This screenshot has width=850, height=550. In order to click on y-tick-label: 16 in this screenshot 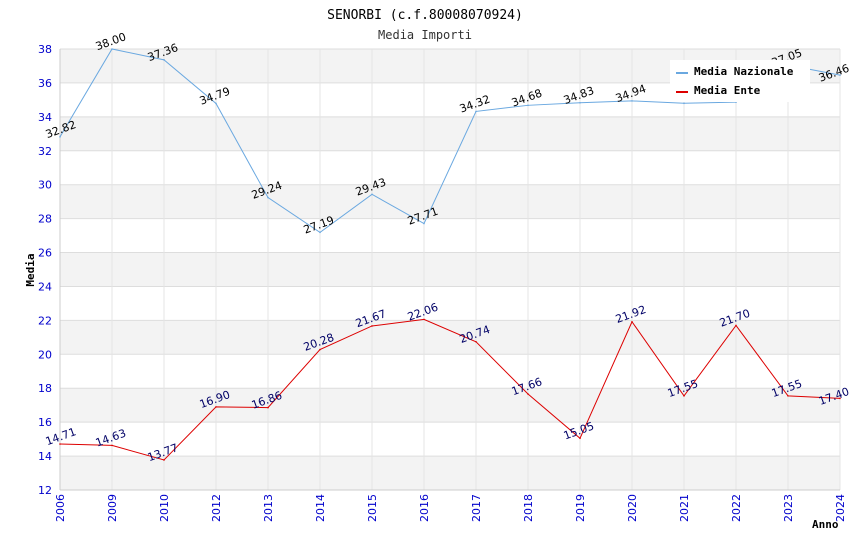, I will do `click(45, 422)`.